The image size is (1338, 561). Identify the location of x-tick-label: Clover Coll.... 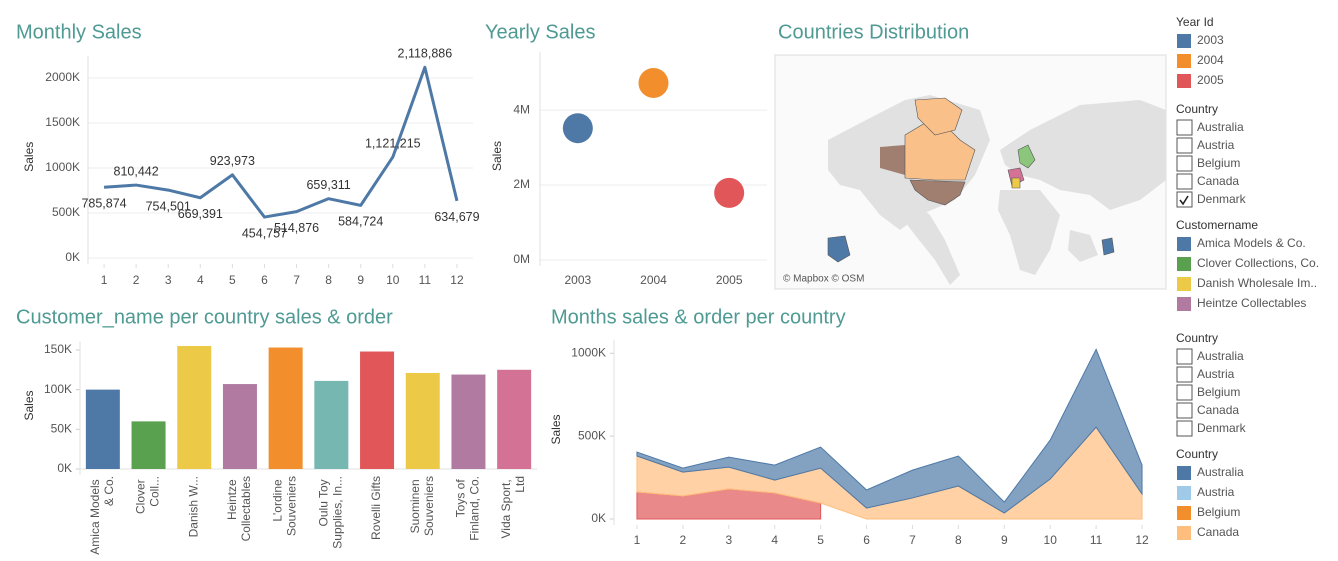
(148, 495).